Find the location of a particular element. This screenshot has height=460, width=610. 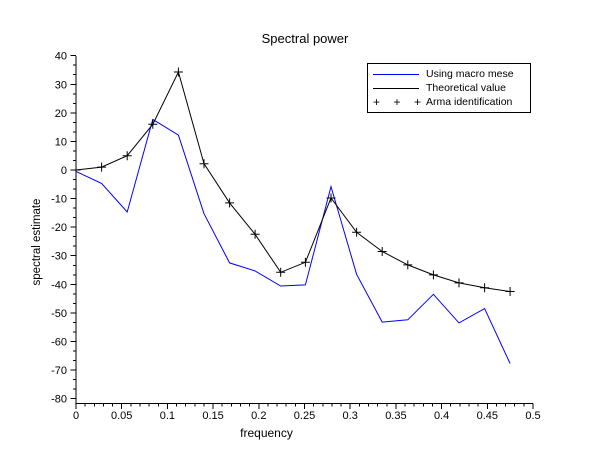

x-tick-label: 0.4 is located at coordinates (441, 416).